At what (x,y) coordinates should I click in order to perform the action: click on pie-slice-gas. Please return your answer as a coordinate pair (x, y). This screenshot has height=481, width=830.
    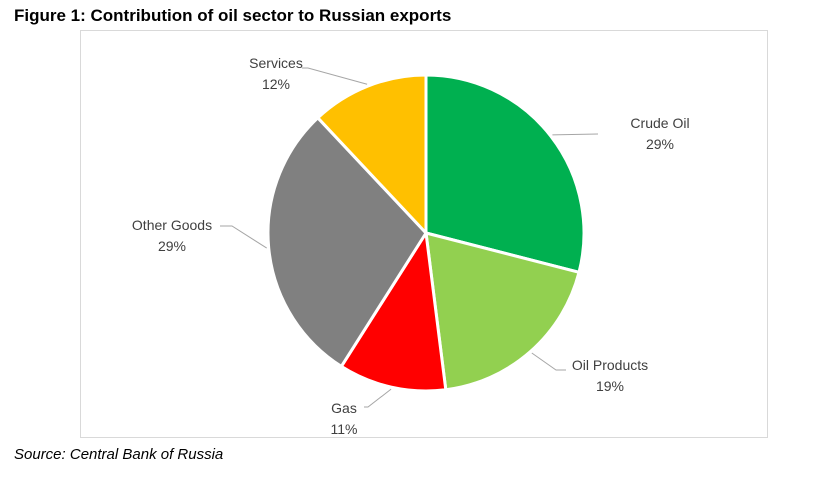
    Looking at the image, I should click on (393, 312).